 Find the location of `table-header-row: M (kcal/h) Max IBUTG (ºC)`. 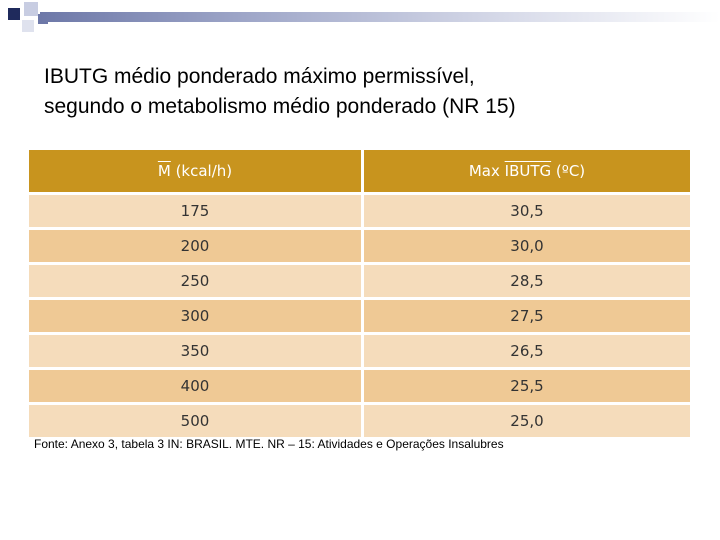

table-header-row: M (kcal/h) Max IBUTG (ºC) is located at coordinates (359, 172).